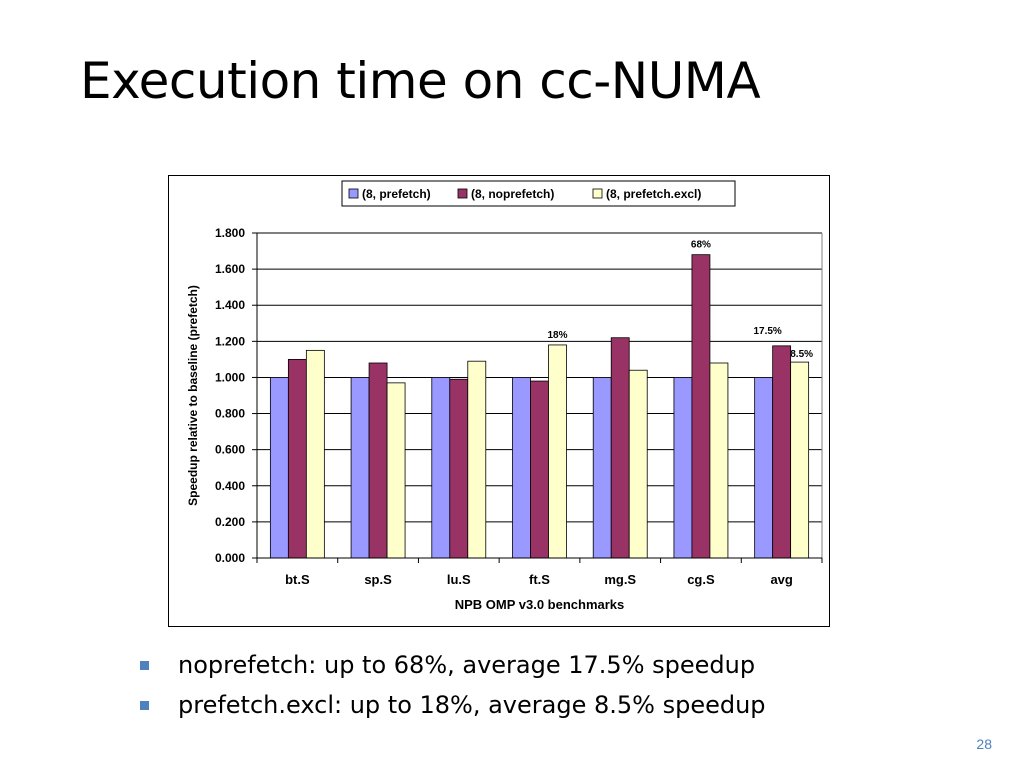 This screenshot has width=1024, height=768. I want to click on page-number: 28, so click(984, 744).